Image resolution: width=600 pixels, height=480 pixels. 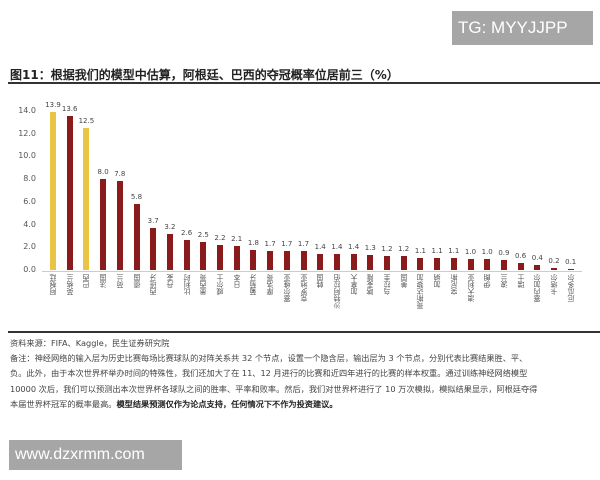 What do you see at coordinates (420, 291) in the screenshot?
I see `x-category-label: 哥斯达黎加` at bounding box center [420, 291].